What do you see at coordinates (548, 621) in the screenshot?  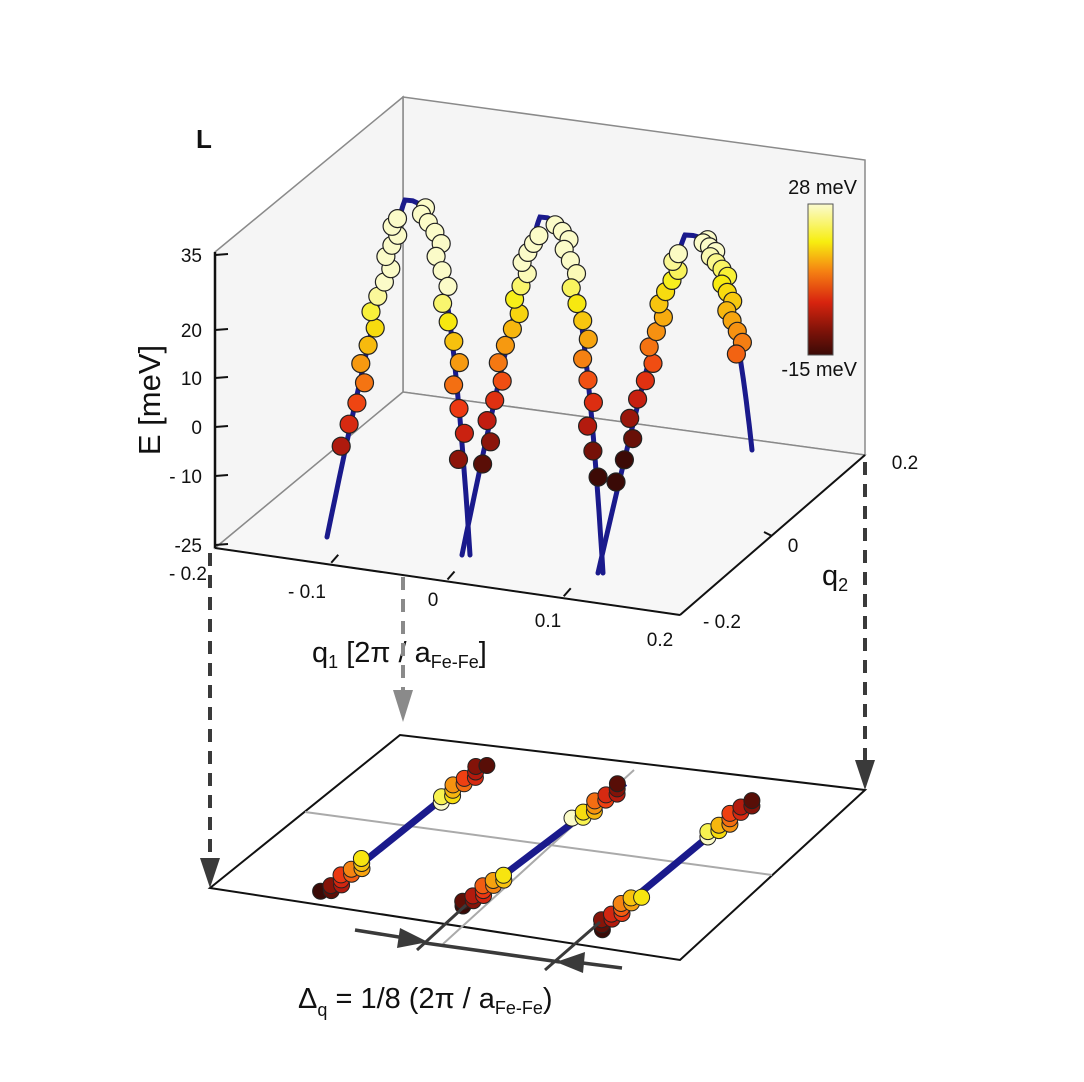 I see `x-tick-label: 0.1` at bounding box center [548, 621].